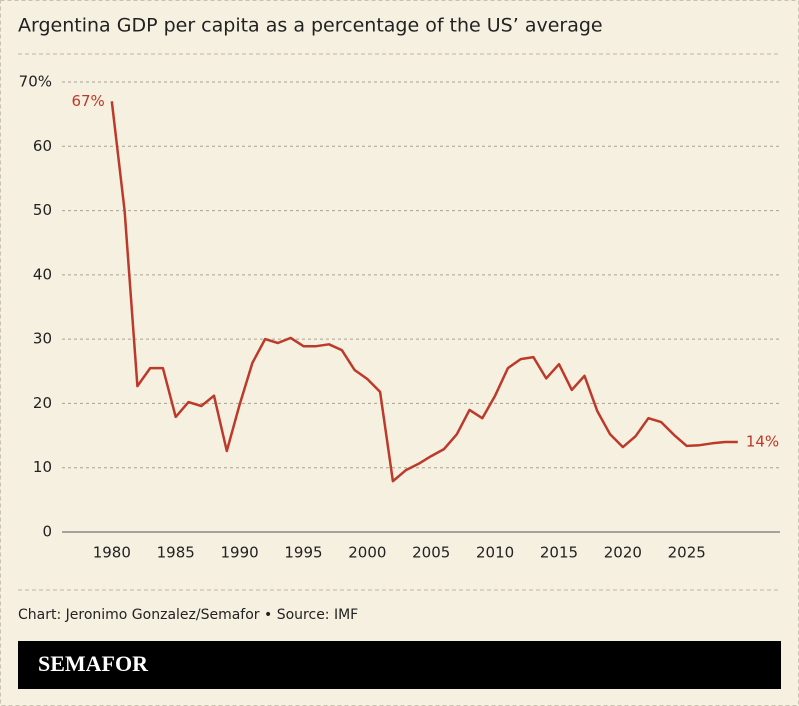 The width and height of the screenshot is (799, 706). Describe the element at coordinates (87, 101) in the screenshot. I see `value-label: 67%` at that location.